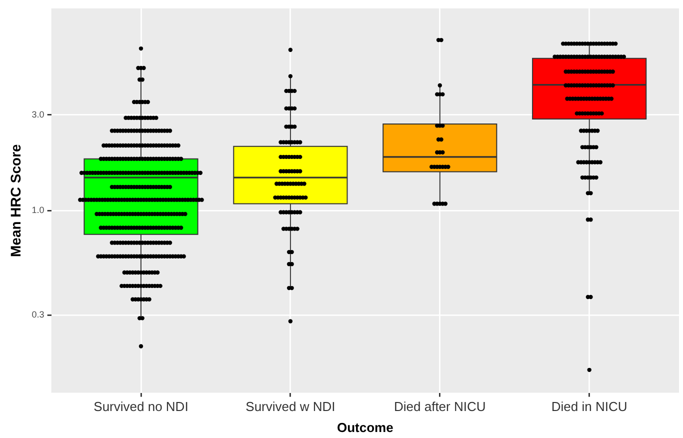  What do you see at coordinates (440, 406) in the screenshot?
I see `x-tick-label: Died after NICU` at bounding box center [440, 406].